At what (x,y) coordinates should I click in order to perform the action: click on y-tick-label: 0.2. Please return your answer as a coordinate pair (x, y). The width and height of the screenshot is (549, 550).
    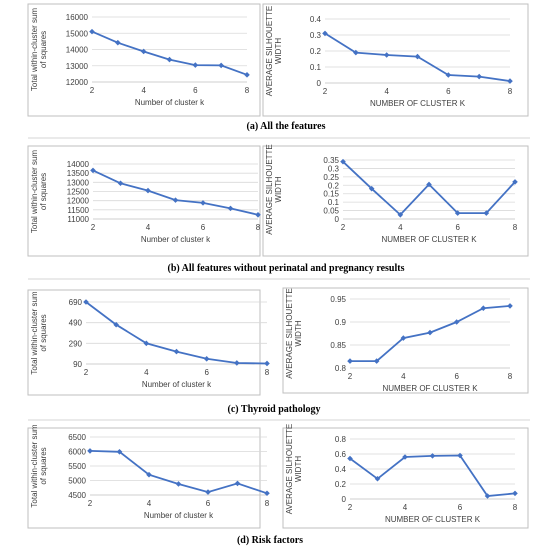
    Looking at the image, I should click on (334, 185).